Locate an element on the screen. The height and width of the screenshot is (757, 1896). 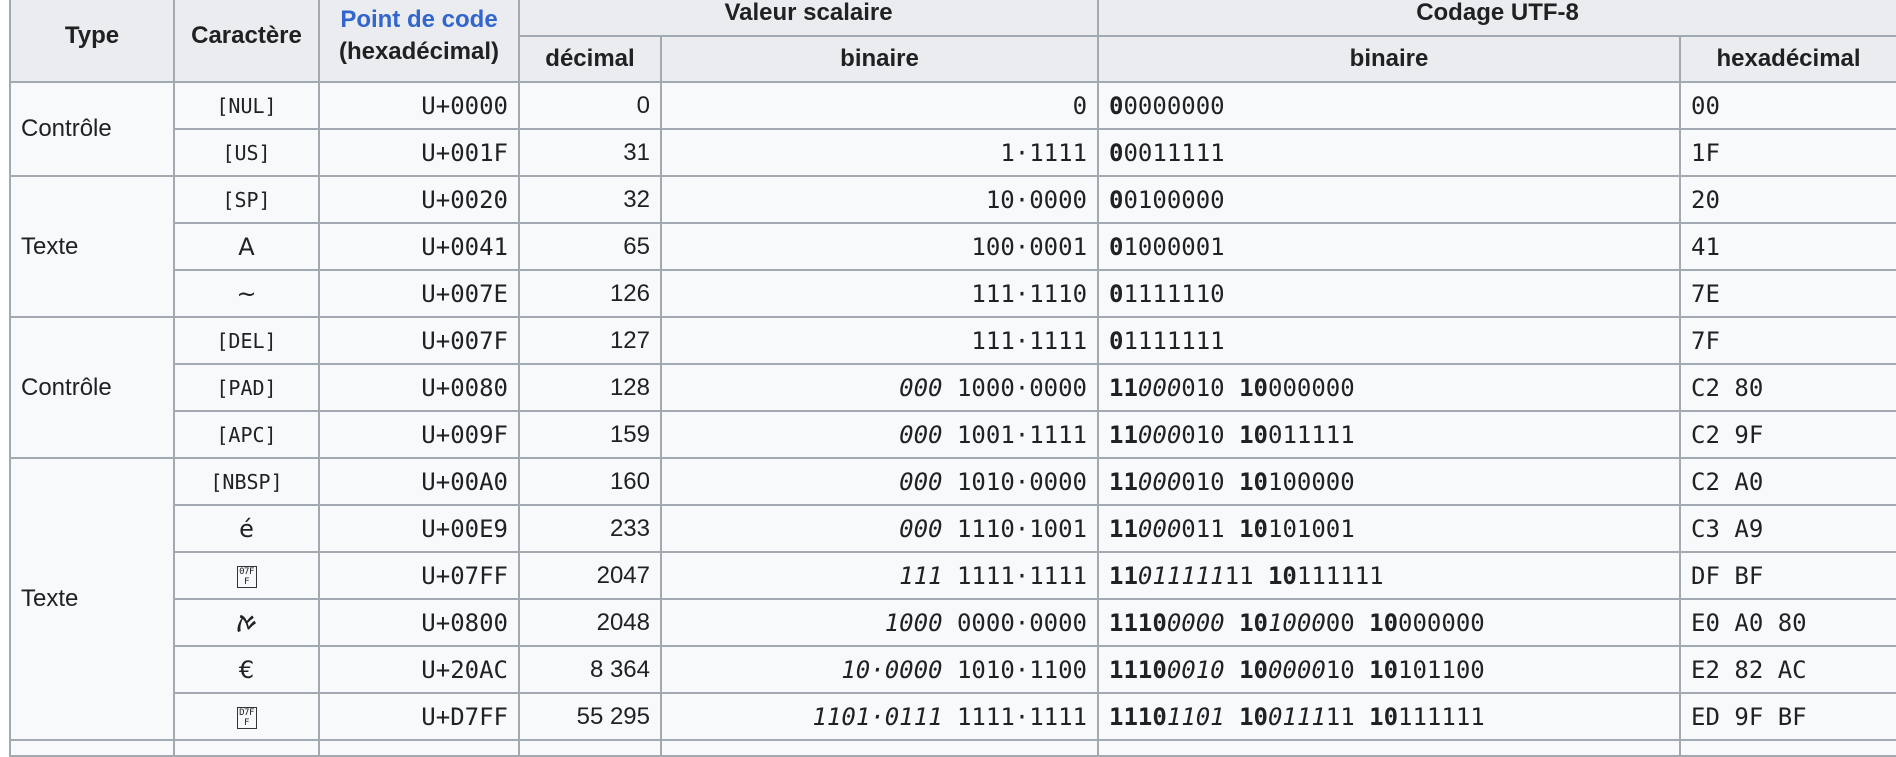
utf8-bit-segment: 1110 is located at coordinates (1138, 622).